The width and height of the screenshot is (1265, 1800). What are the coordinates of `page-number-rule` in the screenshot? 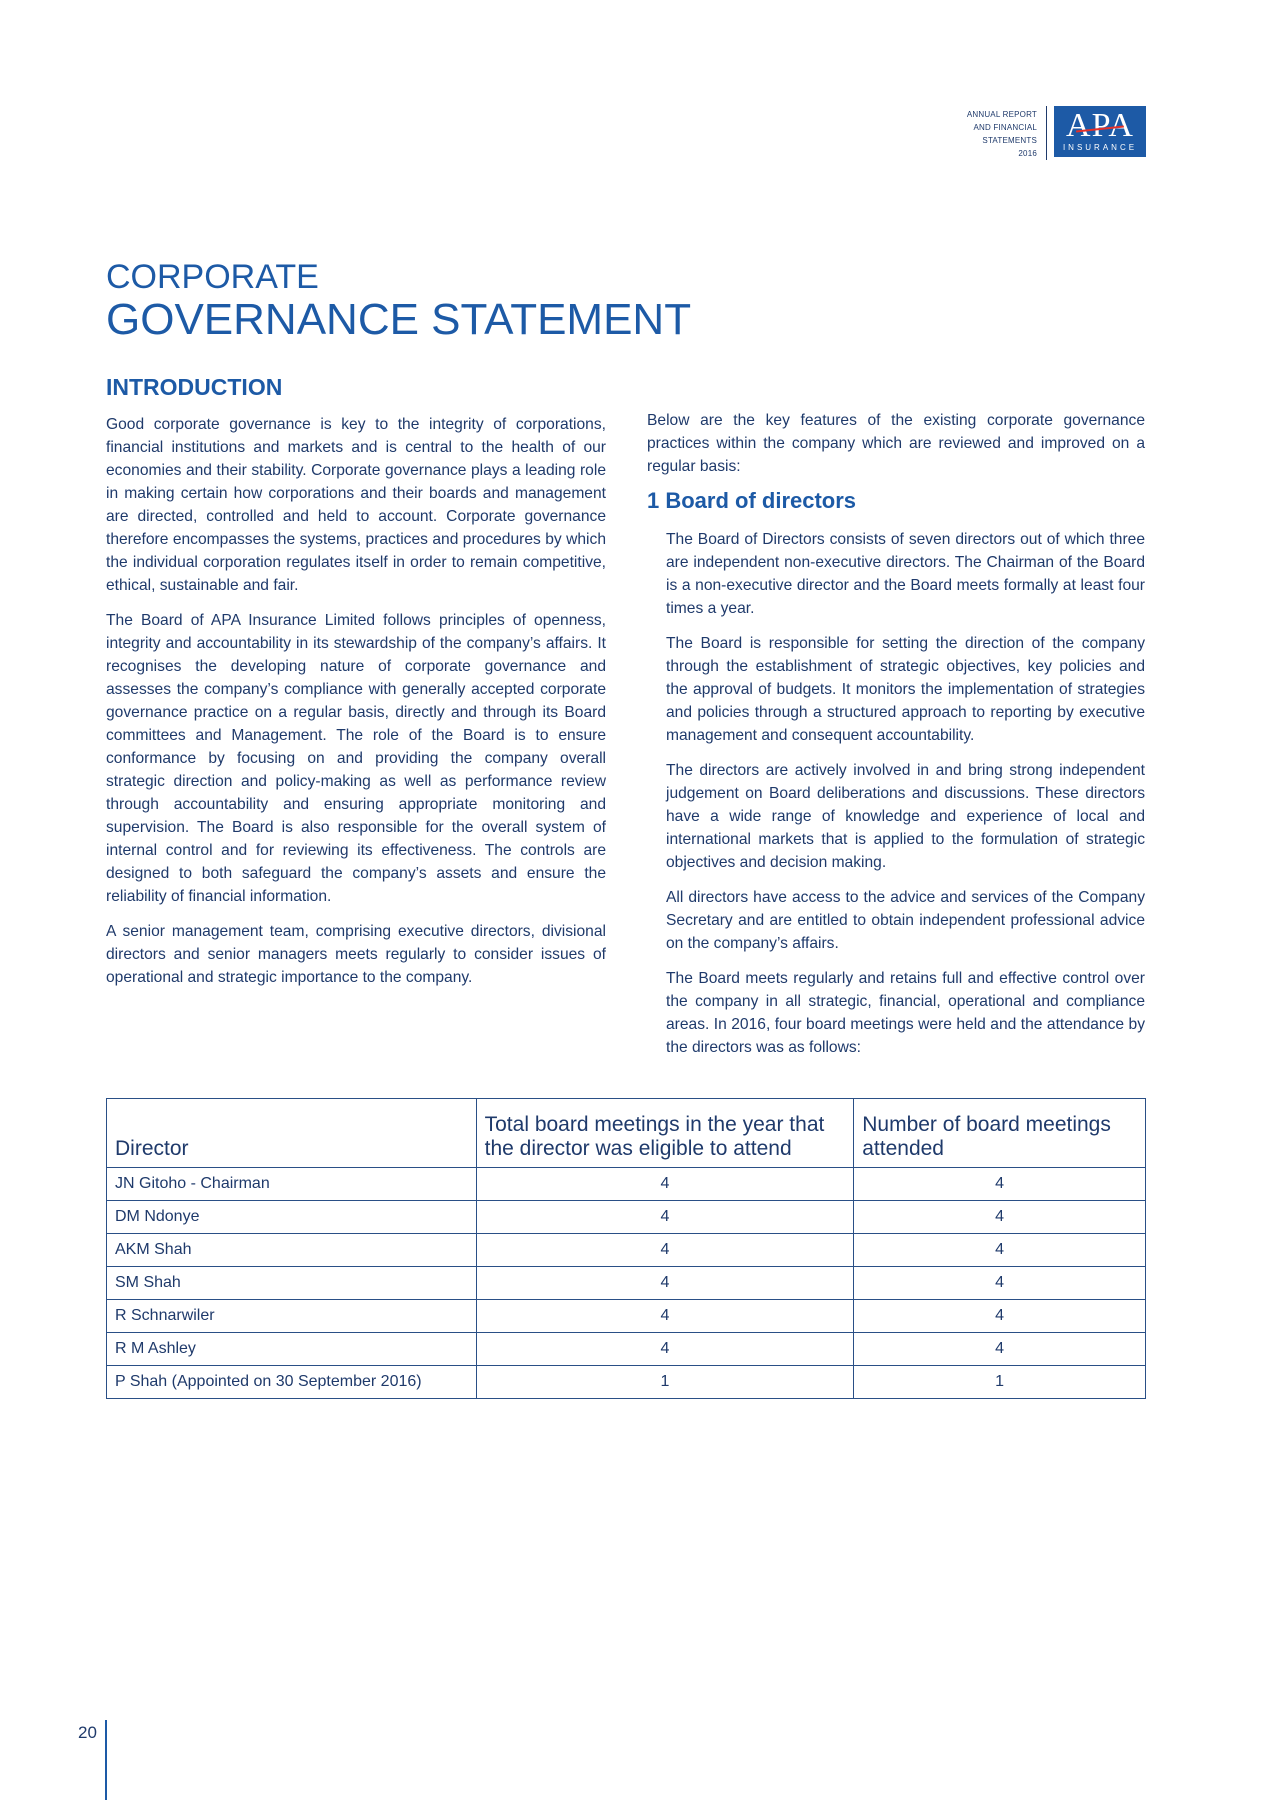 It's located at (106, 1760).